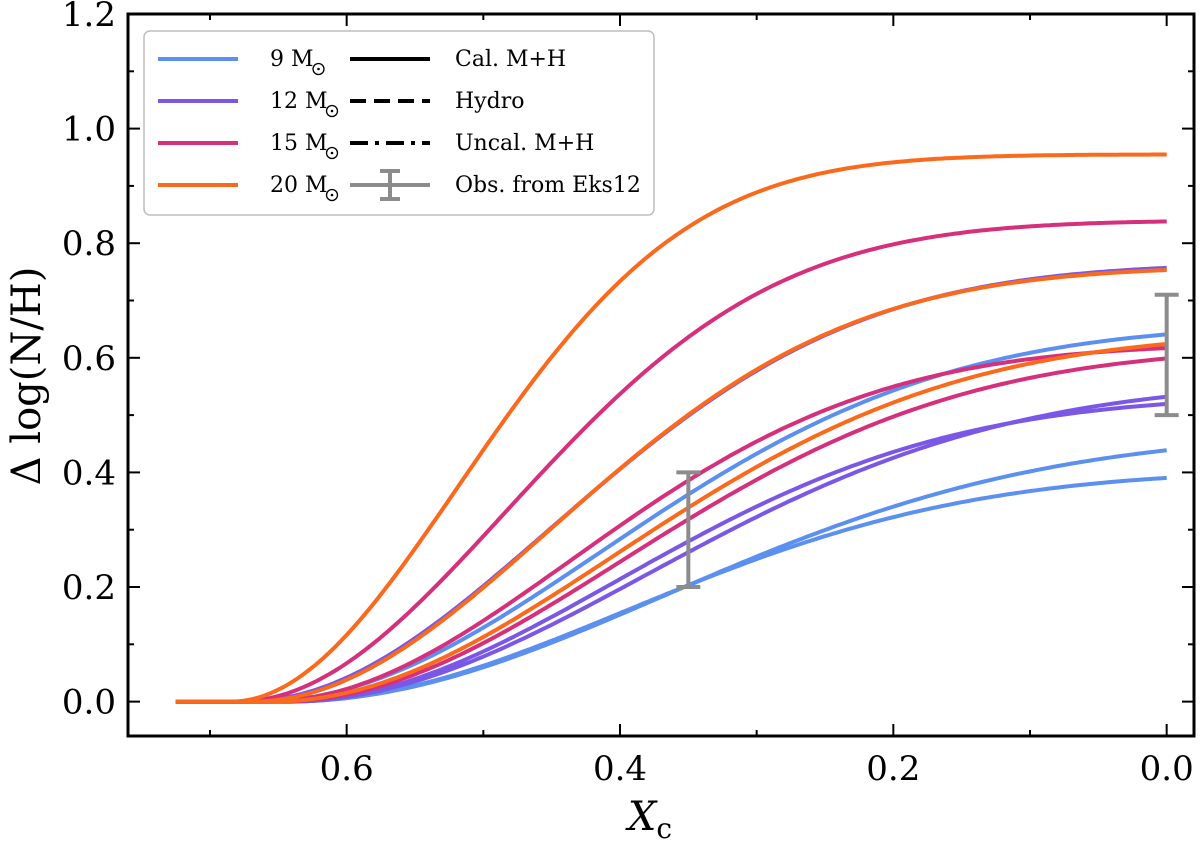  Describe the element at coordinates (89, 244) in the screenshot. I see `y-tick-label: 0.8` at that location.